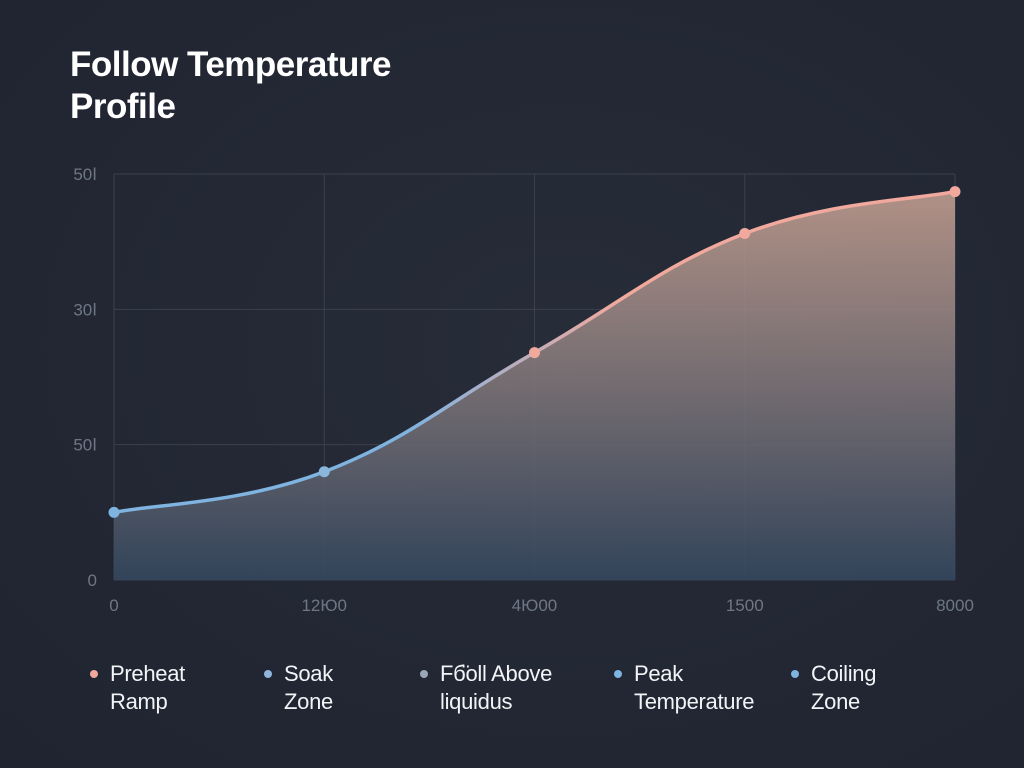 The height and width of the screenshot is (768, 1024). What do you see at coordinates (230, 85) in the screenshot?
I see `chart-title: Follow Temperature Profile` at bounding box center [230, 85].